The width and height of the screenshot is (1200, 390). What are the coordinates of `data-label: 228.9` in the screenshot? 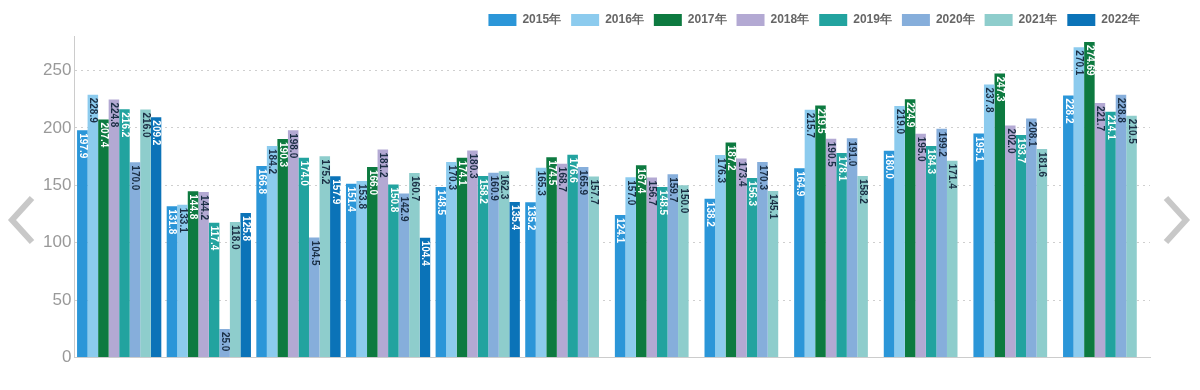 It's located at (94, 110).